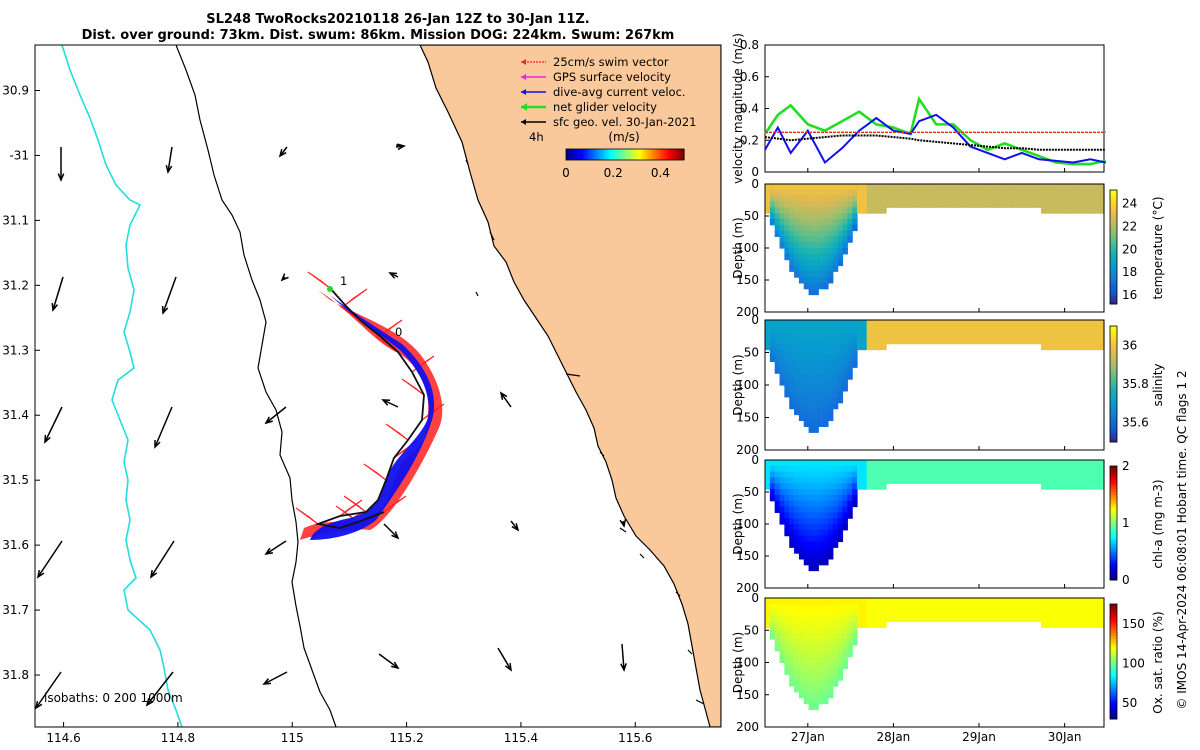  Describe the element at coordinates (747, 727) in the screenshot. I see `section-y-tick-label: 200` at that location.